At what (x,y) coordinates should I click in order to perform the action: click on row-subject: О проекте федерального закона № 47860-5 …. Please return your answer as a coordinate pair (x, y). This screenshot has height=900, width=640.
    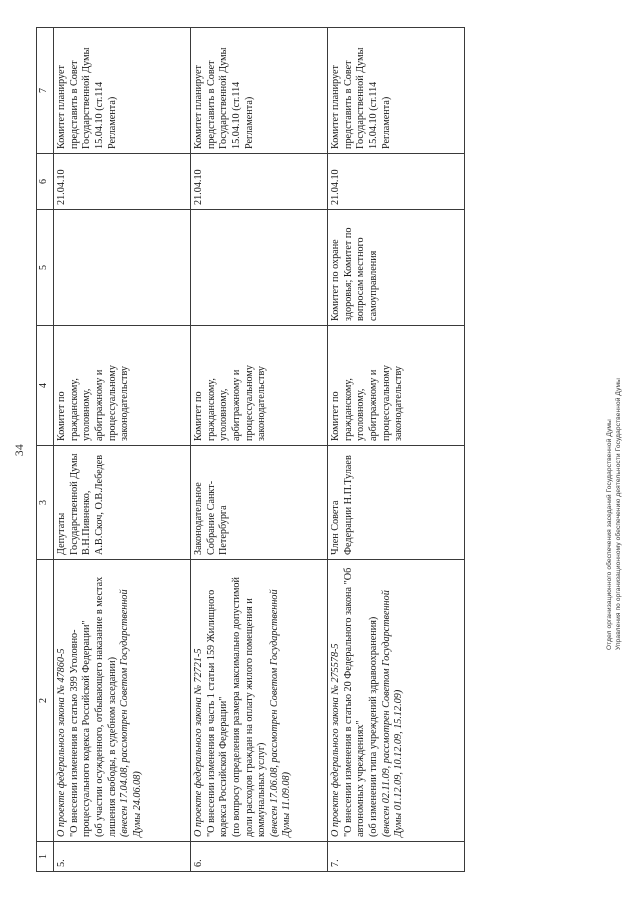
    Looking at the image, I should click on (122, 700).